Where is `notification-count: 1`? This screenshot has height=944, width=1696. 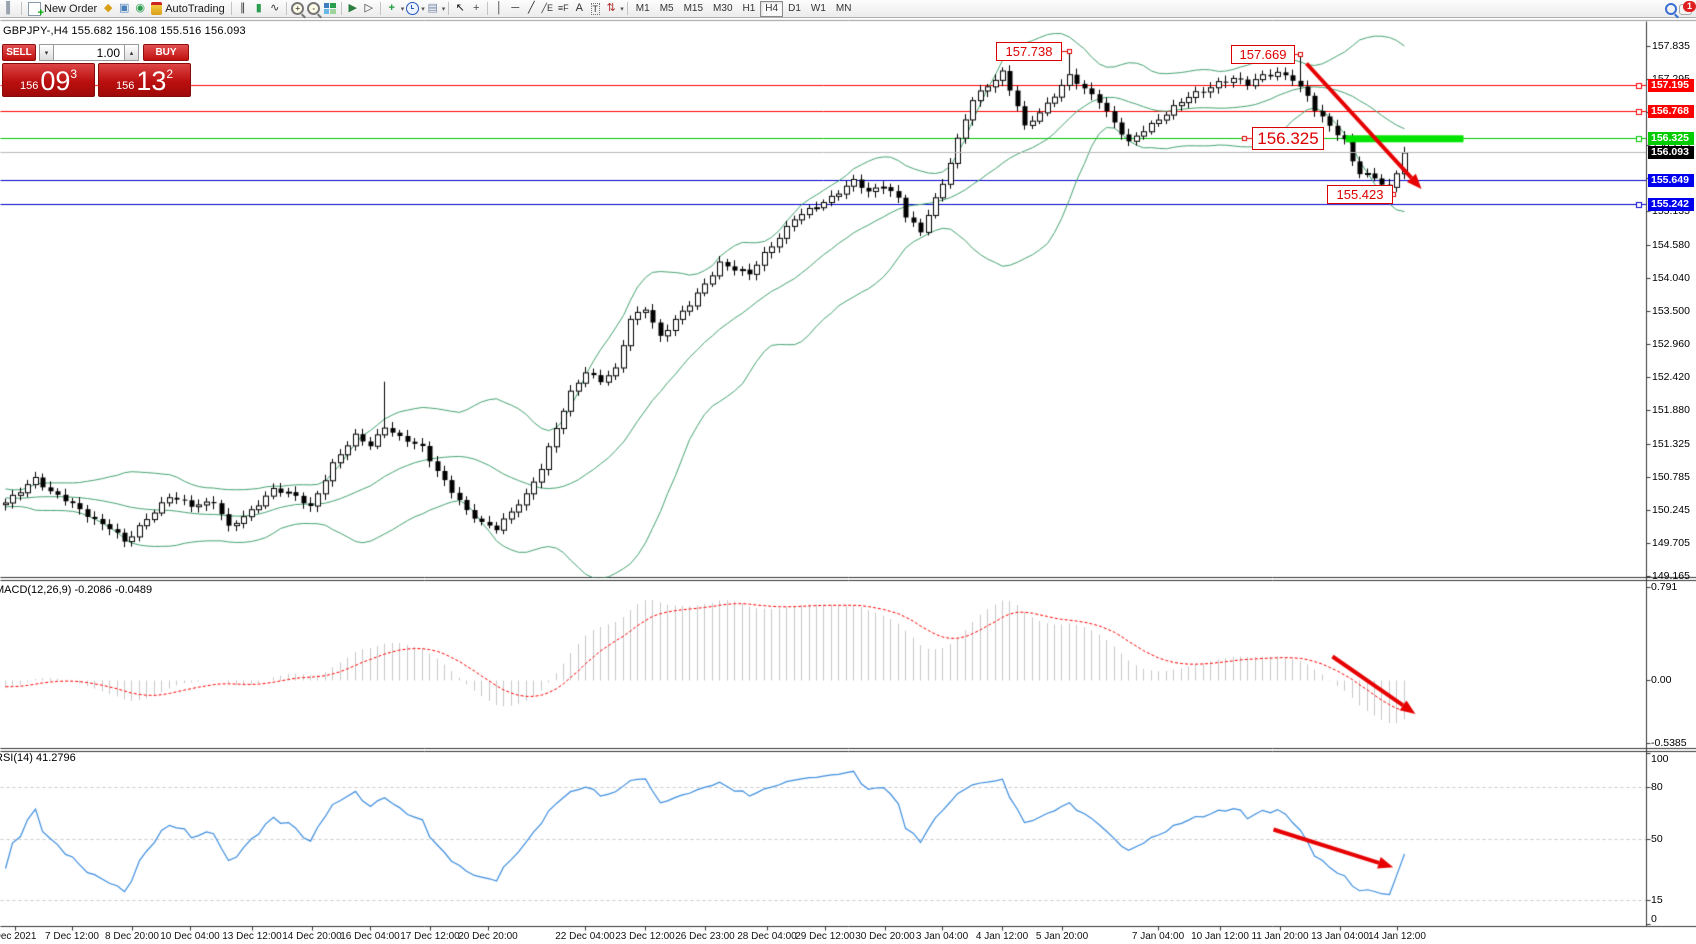 notification-count: 1 is located at coordinates (1689, 6).